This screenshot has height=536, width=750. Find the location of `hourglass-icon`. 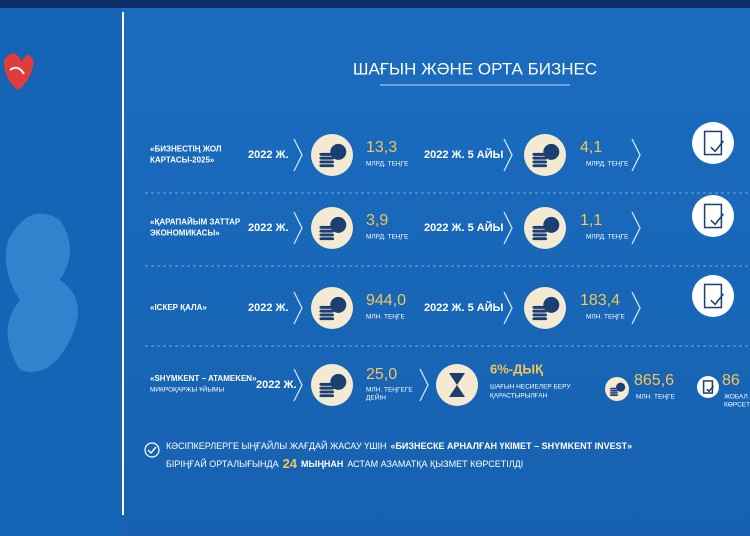

hourglass-icon is located at coordinates (457, 385).